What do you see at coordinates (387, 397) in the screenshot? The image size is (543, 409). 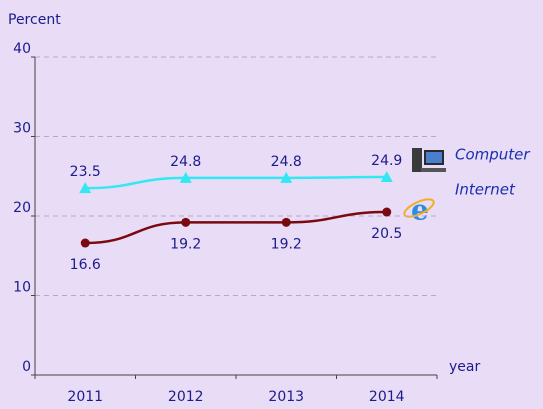 I see `x-tick-label: 2014` at bounding box center [387, 397].